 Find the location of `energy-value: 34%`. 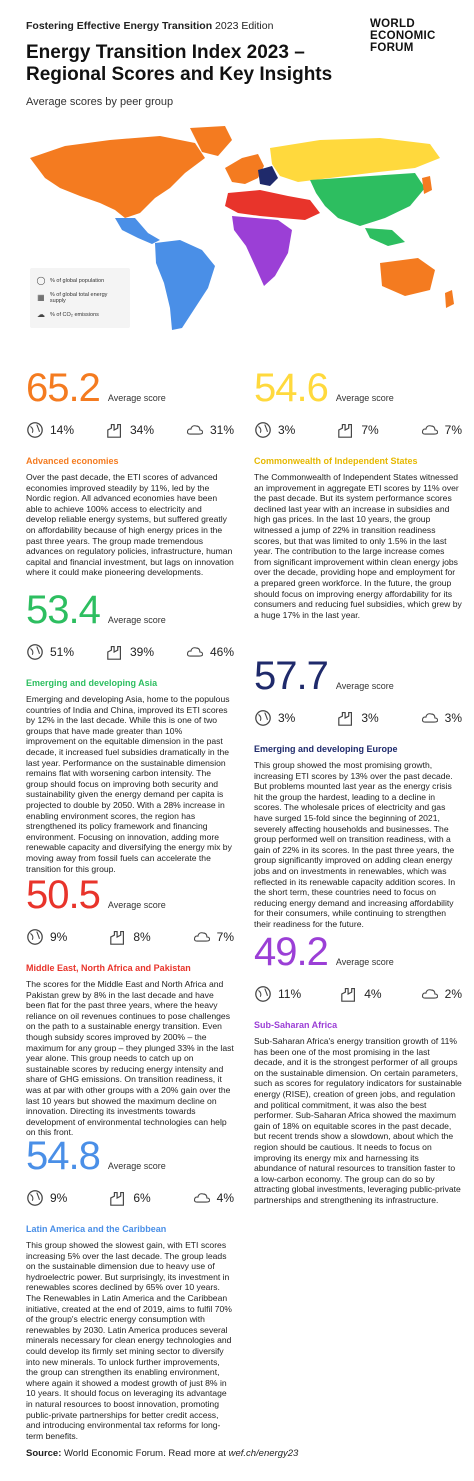

energy-value: 34% is located at coordinates (142, 430).